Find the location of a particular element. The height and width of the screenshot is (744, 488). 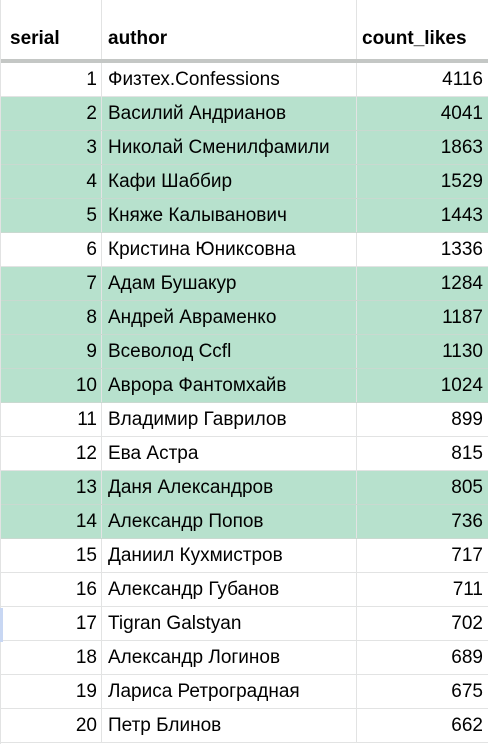

cell-count-likes: 1863 is located at coordinates (422, 147).